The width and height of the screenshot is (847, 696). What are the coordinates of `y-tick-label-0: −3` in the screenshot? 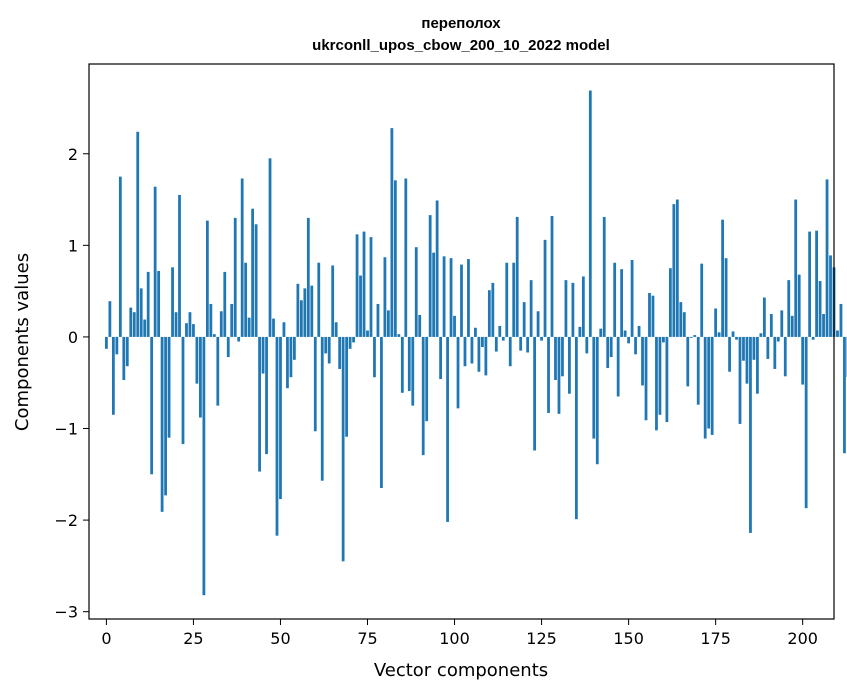 It's located at (66, 612).